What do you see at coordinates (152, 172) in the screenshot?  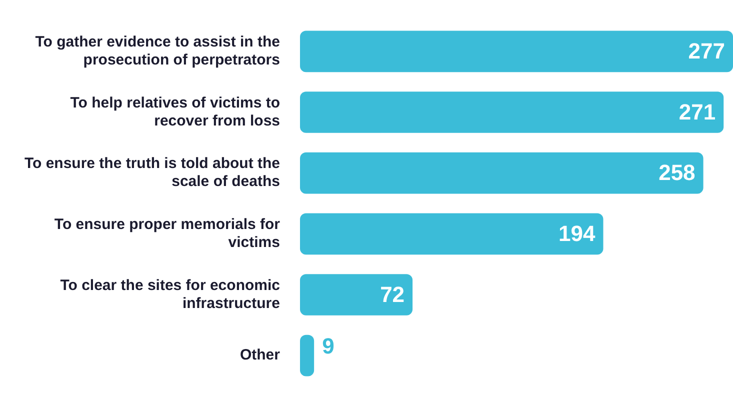 I see `y-tick-label: To ensure the truth is told about the scale of deaths` at bounding box center [152, 172].